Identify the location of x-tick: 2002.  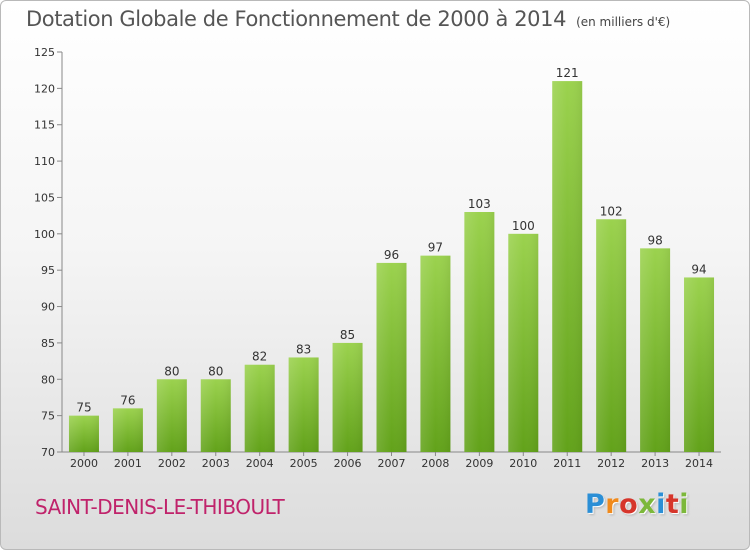
(172, 461).